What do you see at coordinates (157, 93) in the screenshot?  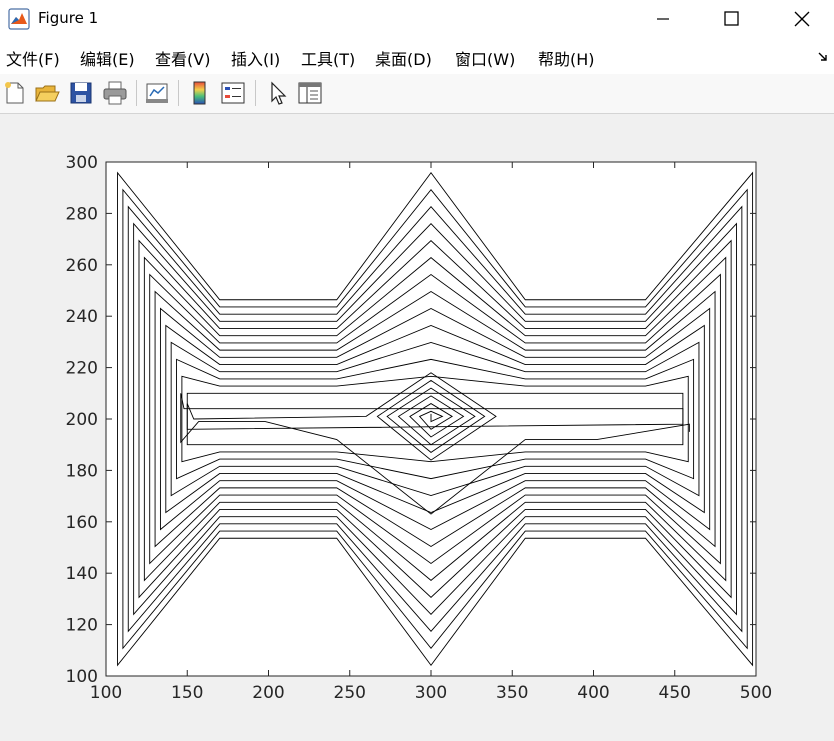 I see `link-plot-icon` at bounding box center [157, 93].